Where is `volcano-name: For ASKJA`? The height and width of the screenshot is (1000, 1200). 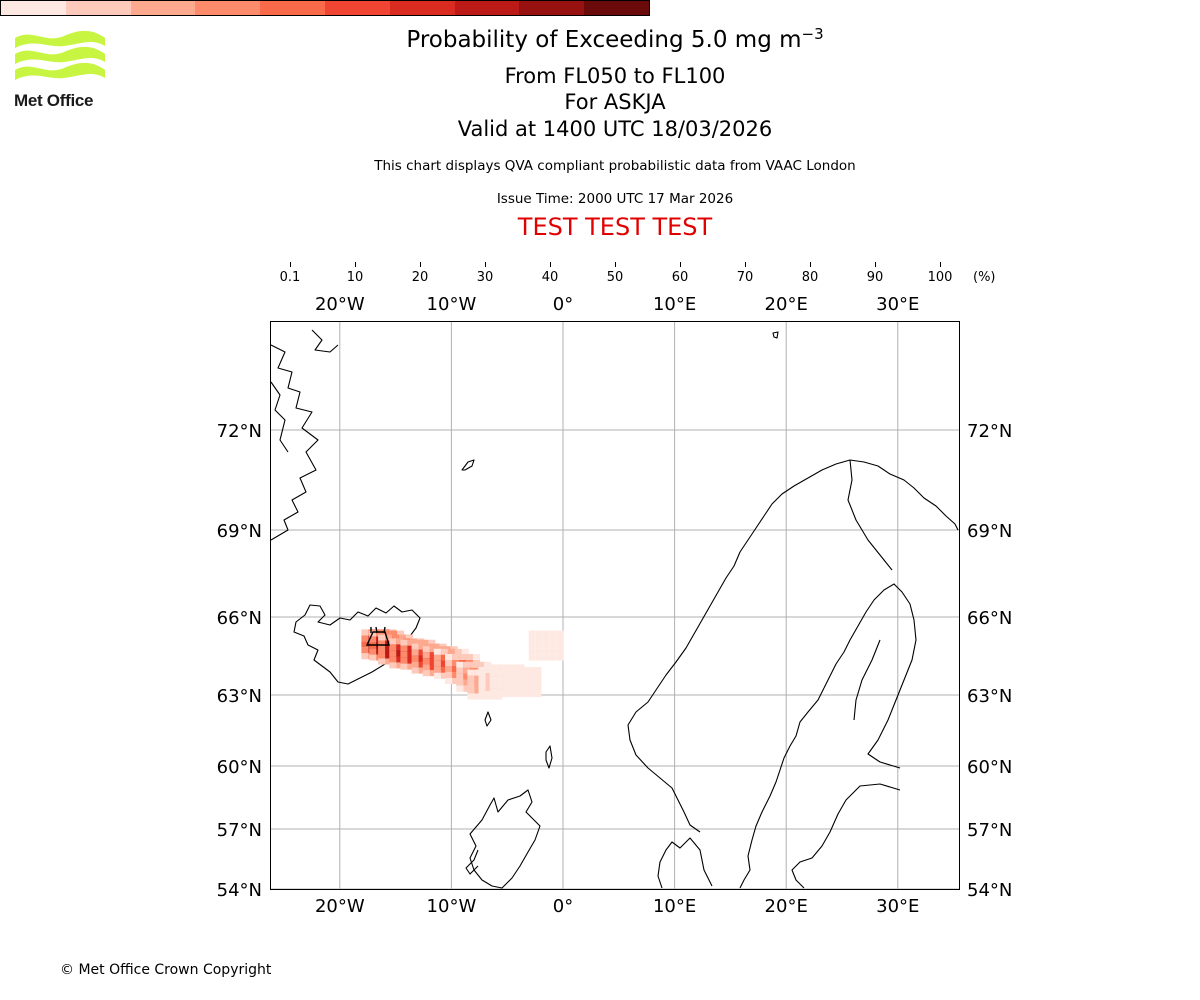
volcano-name: For ASKJA is located at coordinates (615, 102).